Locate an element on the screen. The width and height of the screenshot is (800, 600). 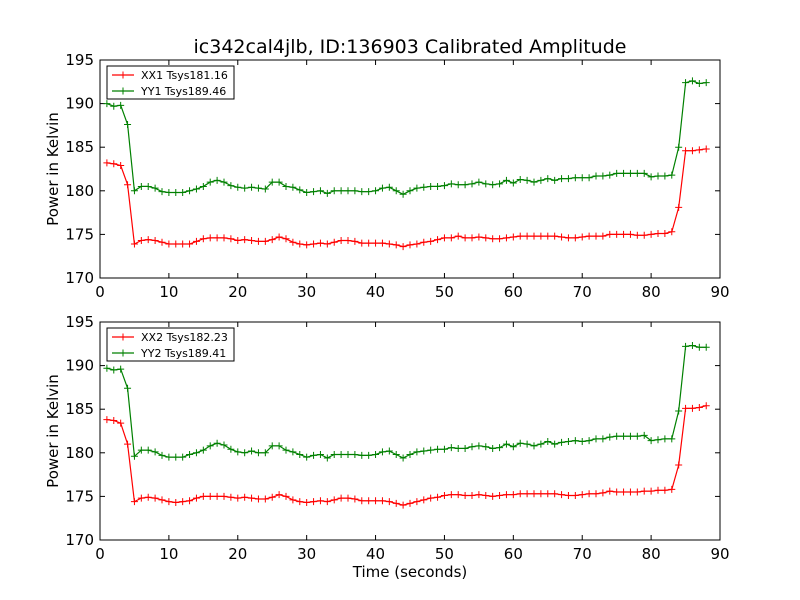
legend-label: YY2 Tsys189.41 is located at coordinates (183, 353).